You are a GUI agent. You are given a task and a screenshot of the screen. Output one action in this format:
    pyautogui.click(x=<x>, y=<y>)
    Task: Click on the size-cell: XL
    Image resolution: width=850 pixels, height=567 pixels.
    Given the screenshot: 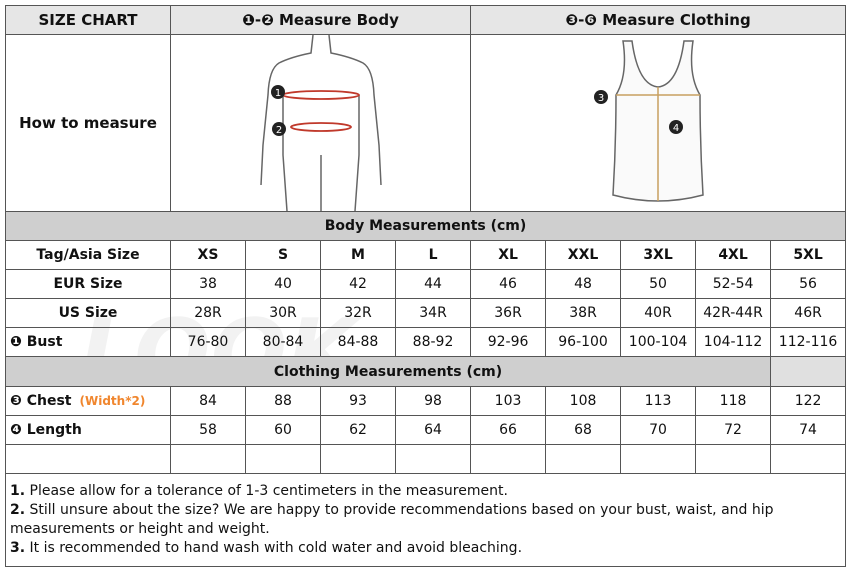 What is the action you would take?
    pyautogui.click(x=508, y=255)
    